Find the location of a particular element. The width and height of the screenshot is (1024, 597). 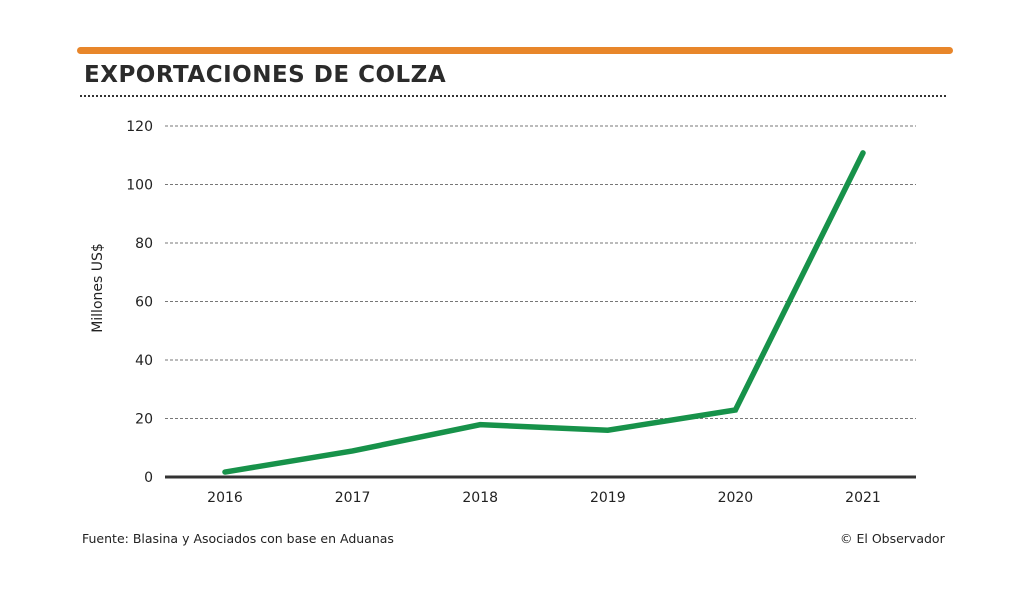

y-axis-label: Millones US$ is located at coordinates (98, 288).